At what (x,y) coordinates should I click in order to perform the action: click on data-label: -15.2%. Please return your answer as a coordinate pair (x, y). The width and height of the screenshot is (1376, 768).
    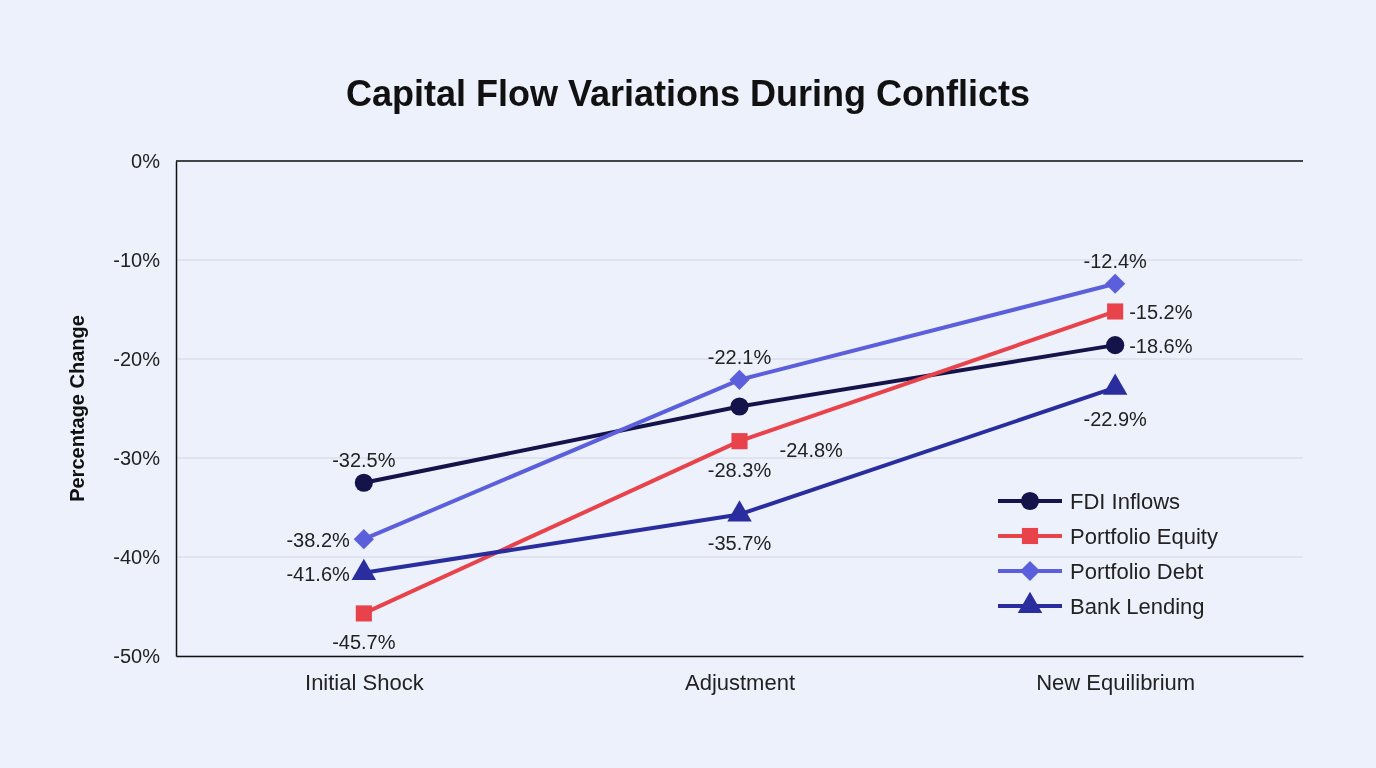
    Looking at the image, I should click on (1161, 312).